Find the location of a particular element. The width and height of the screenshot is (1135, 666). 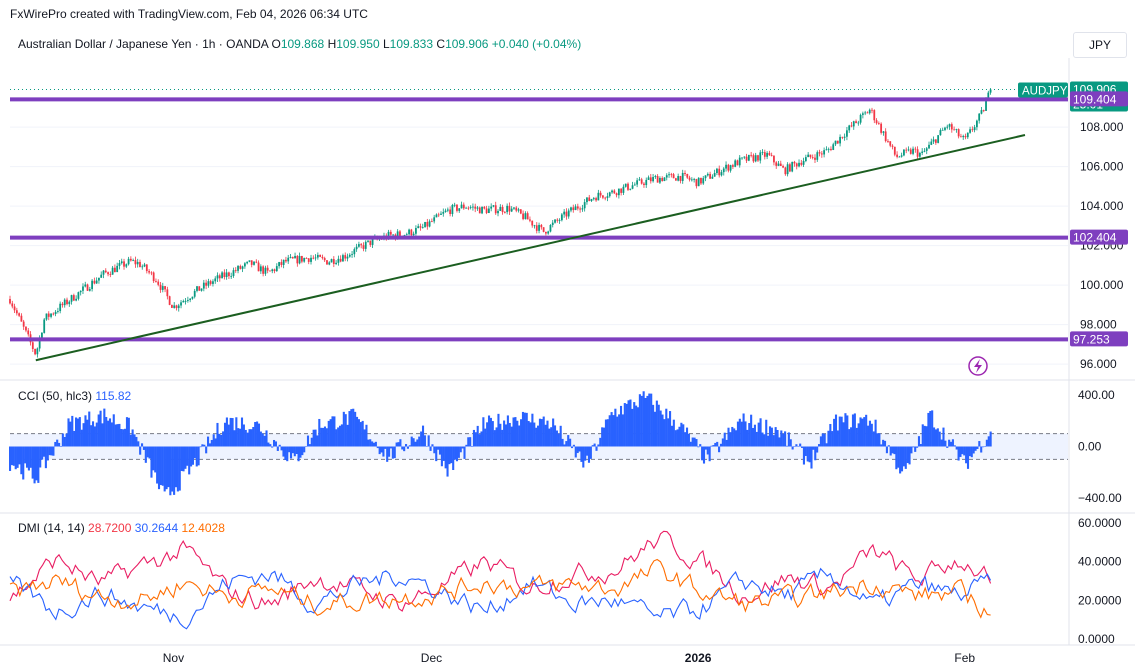

dmi-tick-label: 40.0000 is located at coordinates (1100, 562).